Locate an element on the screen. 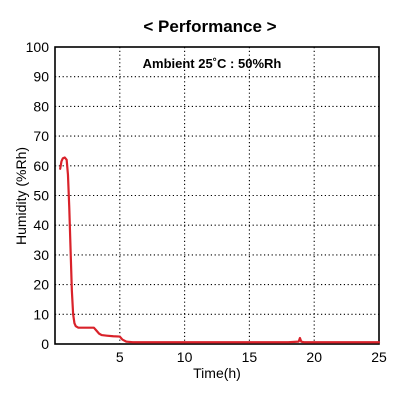 This screenshot has height=400, width=400. x-axis-ticks: 5 10 15 20 25 is located at coordinates (251, 357).